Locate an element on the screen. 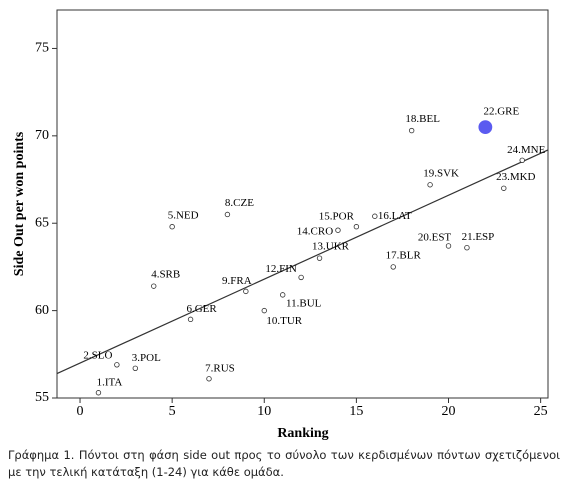 Image resolution: width=571 pixels, height=493 pixels. point-label: 2.SLO is located at coordinates (97, 355).